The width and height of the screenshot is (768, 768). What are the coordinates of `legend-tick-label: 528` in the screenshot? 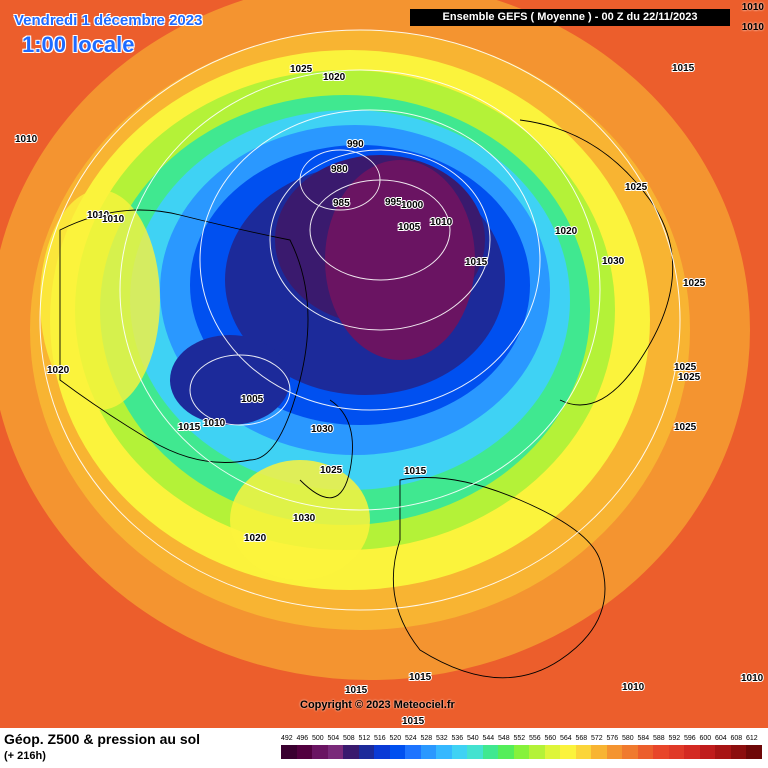 It's located at (426, 738).